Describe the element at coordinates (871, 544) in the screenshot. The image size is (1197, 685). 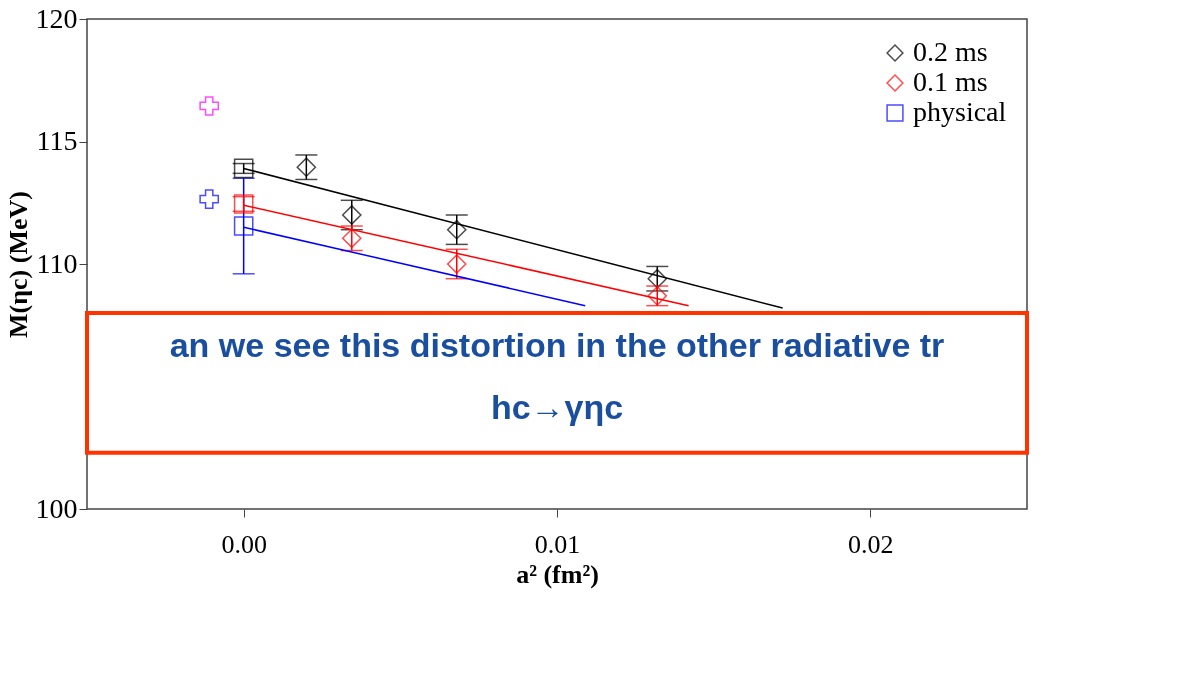
I see `x-tick-label: 0.02` at that location.